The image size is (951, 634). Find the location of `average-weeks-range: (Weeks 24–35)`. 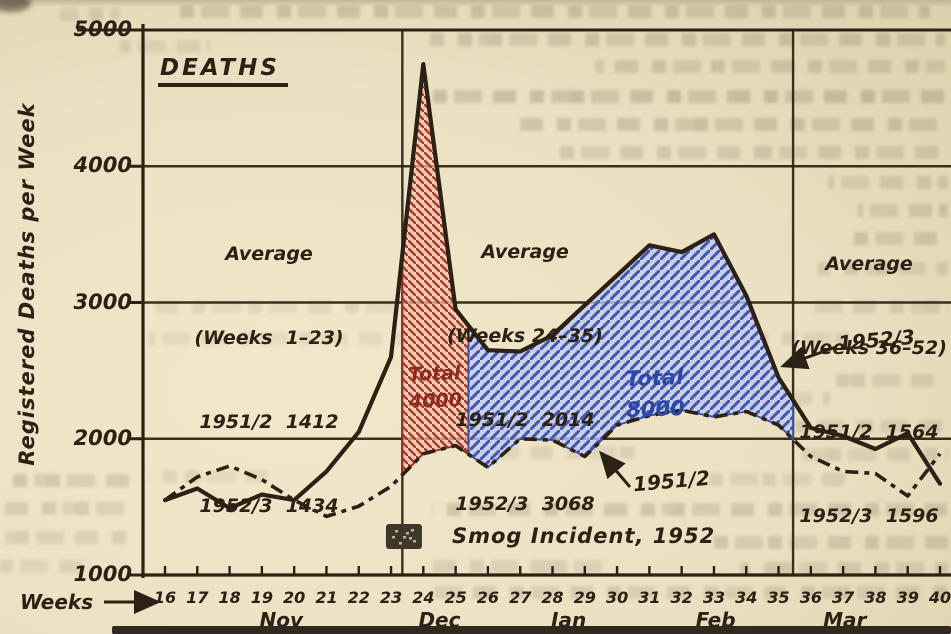

average-weeks-range: (Weeks 24–35) is located at coordinates (525, 336).